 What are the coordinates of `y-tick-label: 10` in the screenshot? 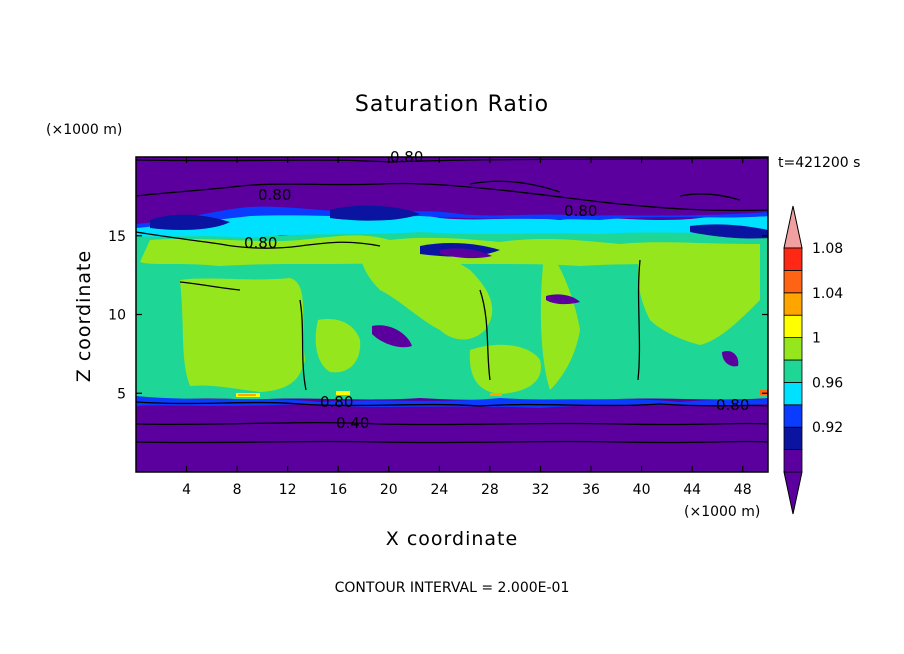 It's located at (117, 316).